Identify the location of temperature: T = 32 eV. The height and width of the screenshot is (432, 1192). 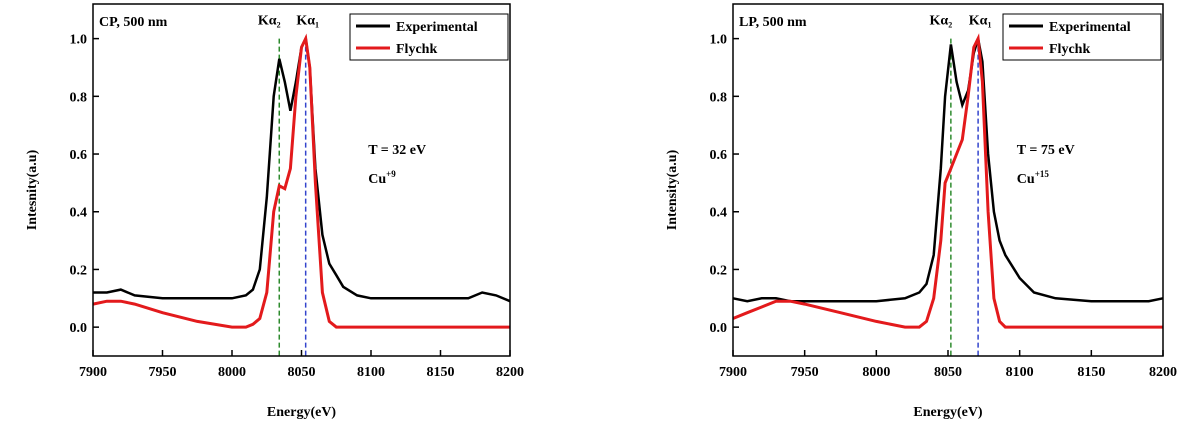
(397, 150).